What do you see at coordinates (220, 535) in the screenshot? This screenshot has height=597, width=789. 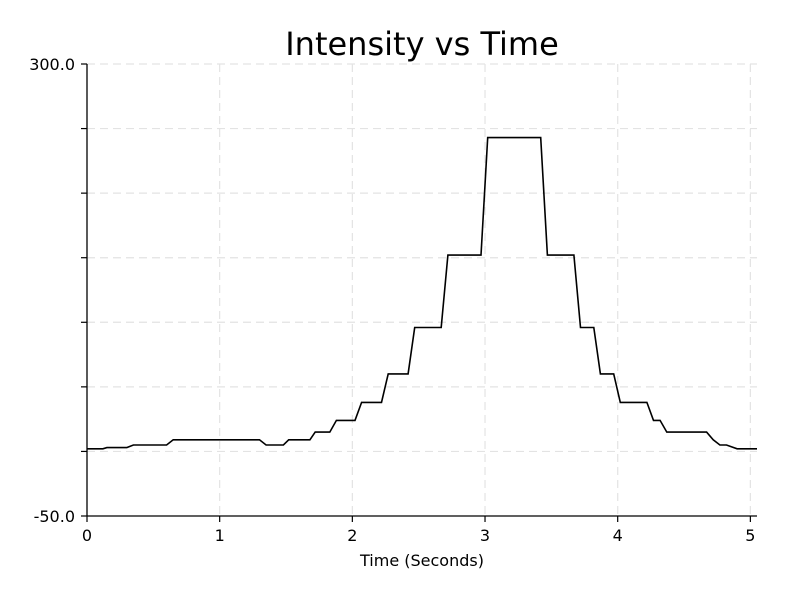 I see `x-tick-label: 1` at bounding box center [220, 535].